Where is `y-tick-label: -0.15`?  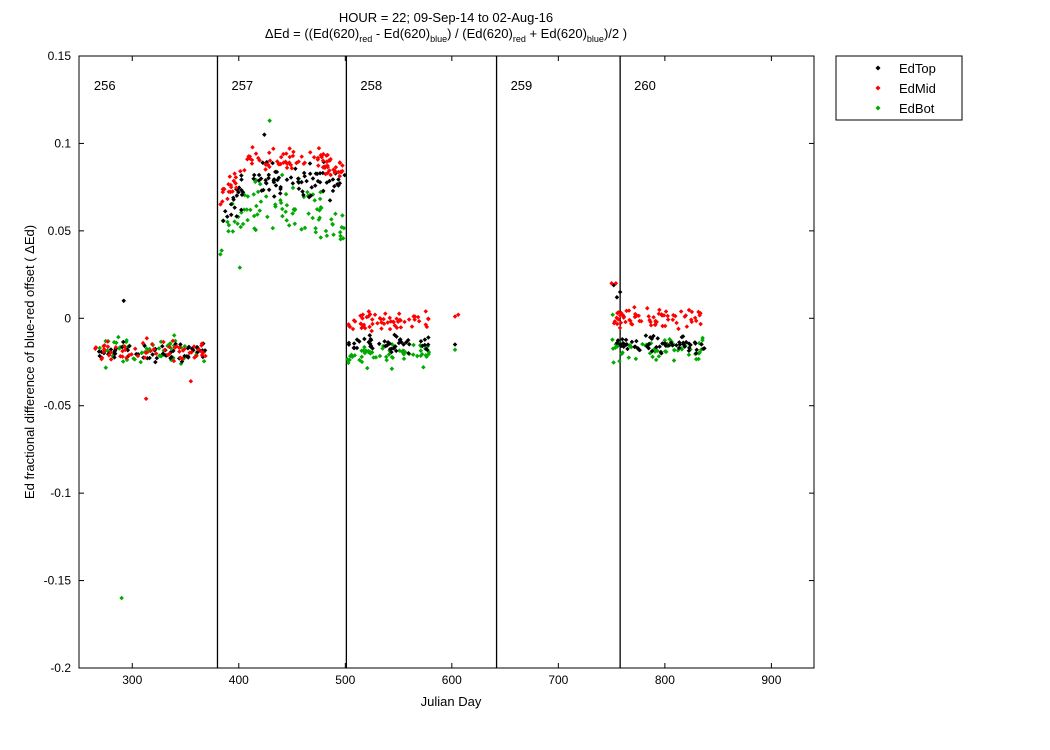
y-tick-label: -0.15 is located at coordinates (58, 581).